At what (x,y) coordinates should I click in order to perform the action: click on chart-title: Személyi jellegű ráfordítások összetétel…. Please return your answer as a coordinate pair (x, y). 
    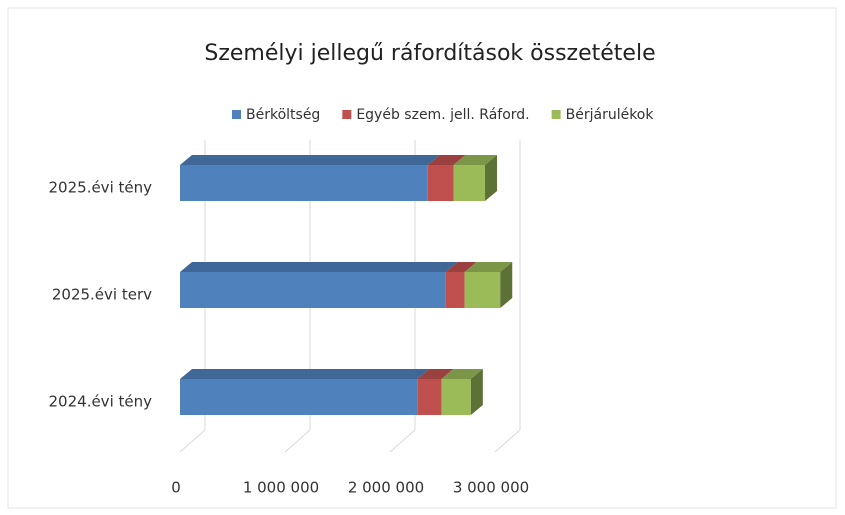
    Looking at the image, I should click on (429, 53).